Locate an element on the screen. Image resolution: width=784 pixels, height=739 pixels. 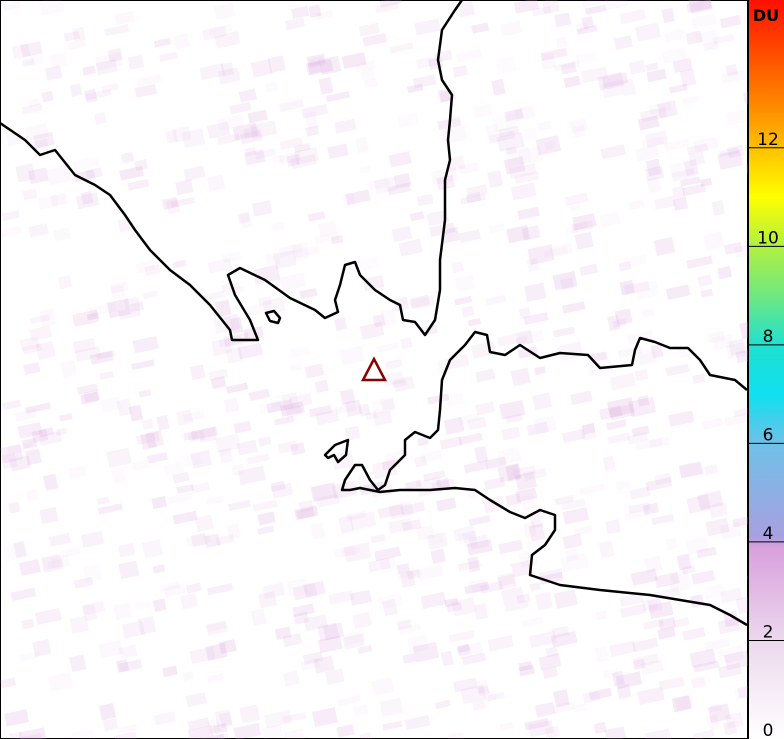
colorbar: DU 0 2 4 6 8 10 12 is located at coordinates (766, 369).